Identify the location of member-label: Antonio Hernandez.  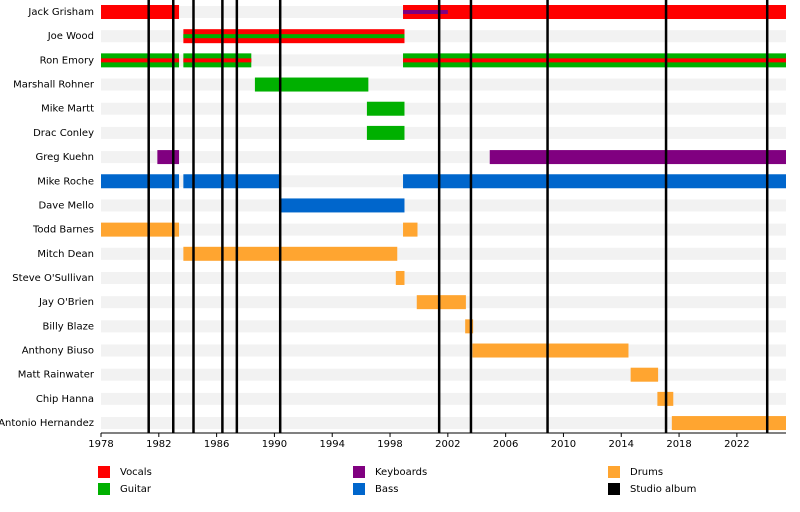
(47, 423).